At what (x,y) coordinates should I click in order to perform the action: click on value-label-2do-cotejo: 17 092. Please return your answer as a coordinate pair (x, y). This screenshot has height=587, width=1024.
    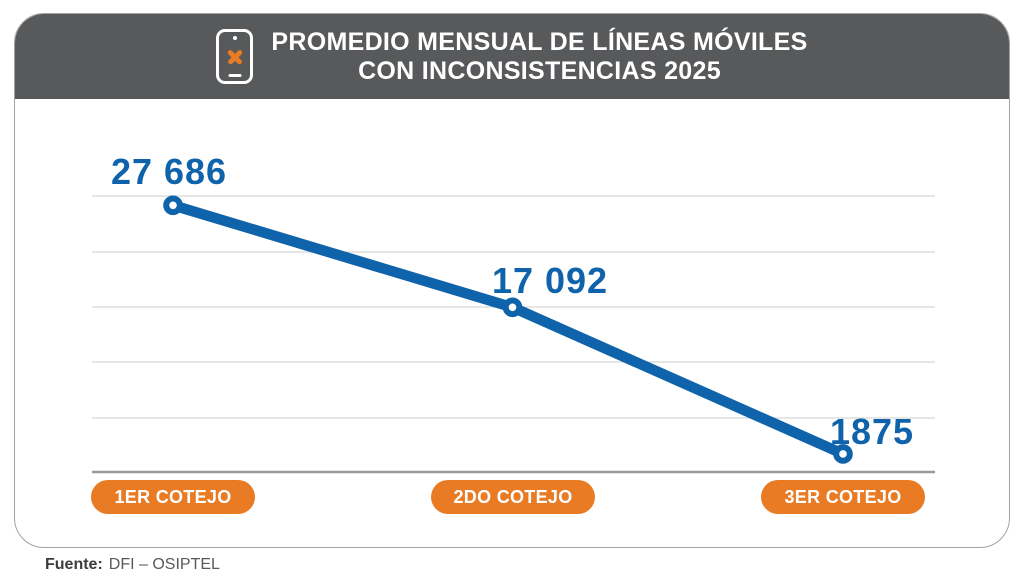
    Looking at the image, I should click on (550, 280).